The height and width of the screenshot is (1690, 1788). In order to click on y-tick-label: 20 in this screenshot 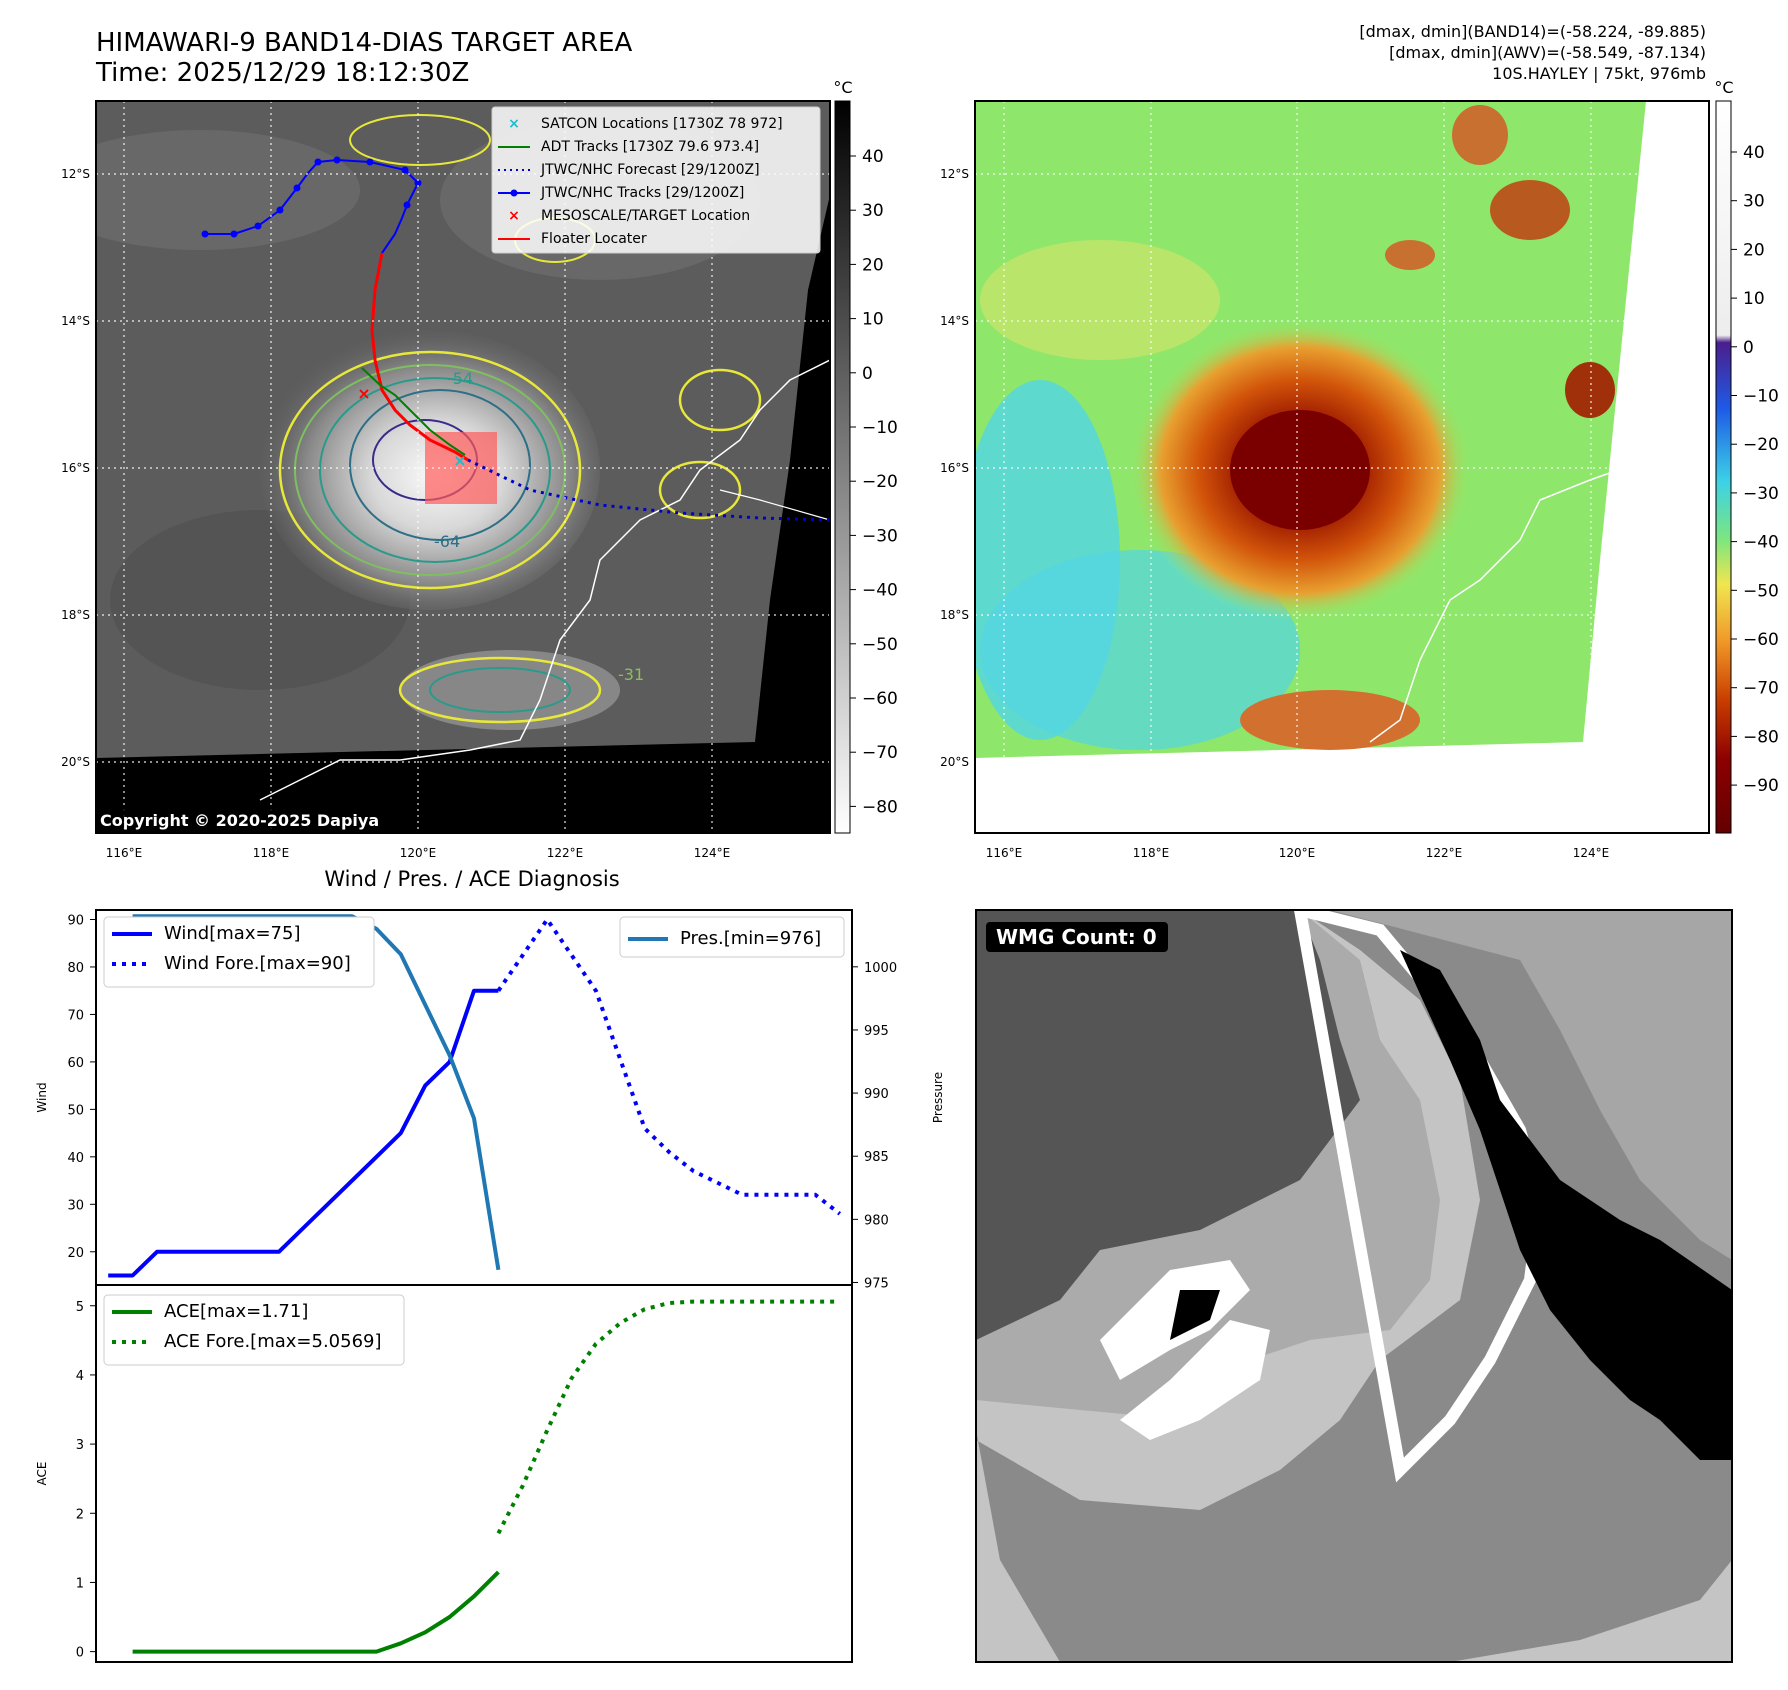, I will do `click(75, 1253)`.